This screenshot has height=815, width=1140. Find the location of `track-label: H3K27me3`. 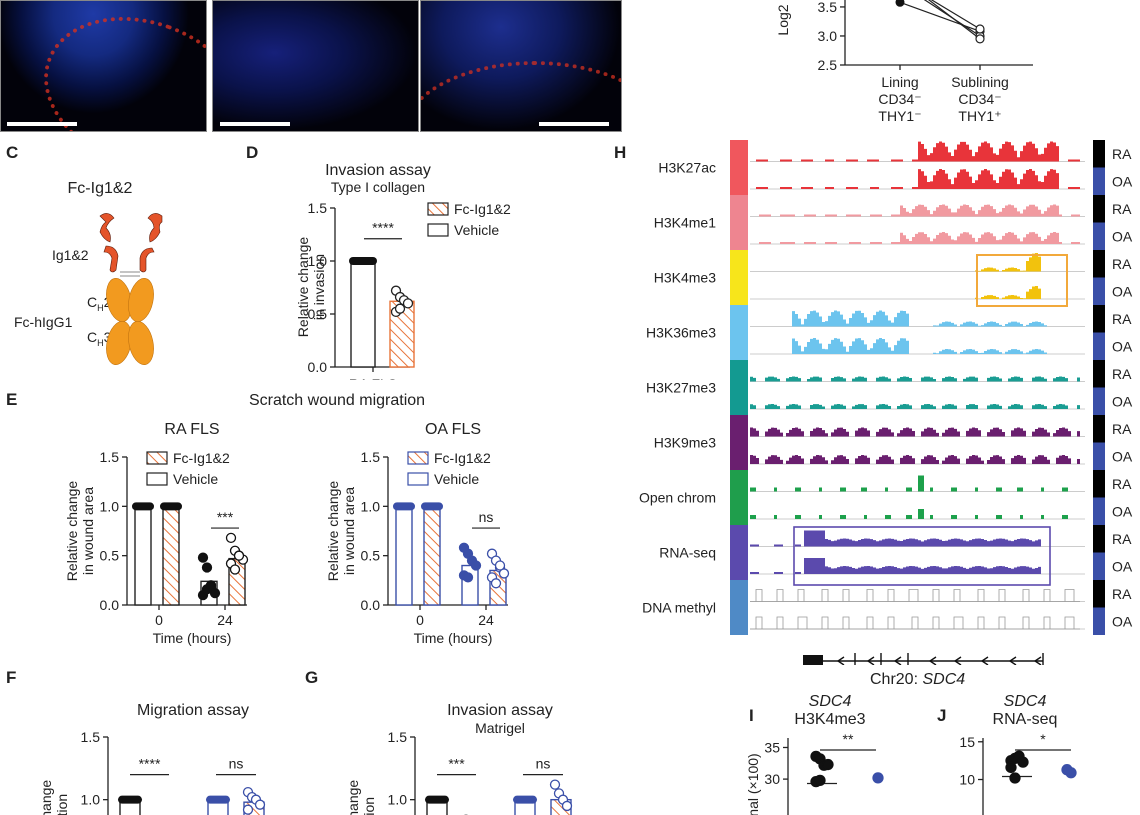

track-label: H3K27me3 is located at coordinates (681, 388).